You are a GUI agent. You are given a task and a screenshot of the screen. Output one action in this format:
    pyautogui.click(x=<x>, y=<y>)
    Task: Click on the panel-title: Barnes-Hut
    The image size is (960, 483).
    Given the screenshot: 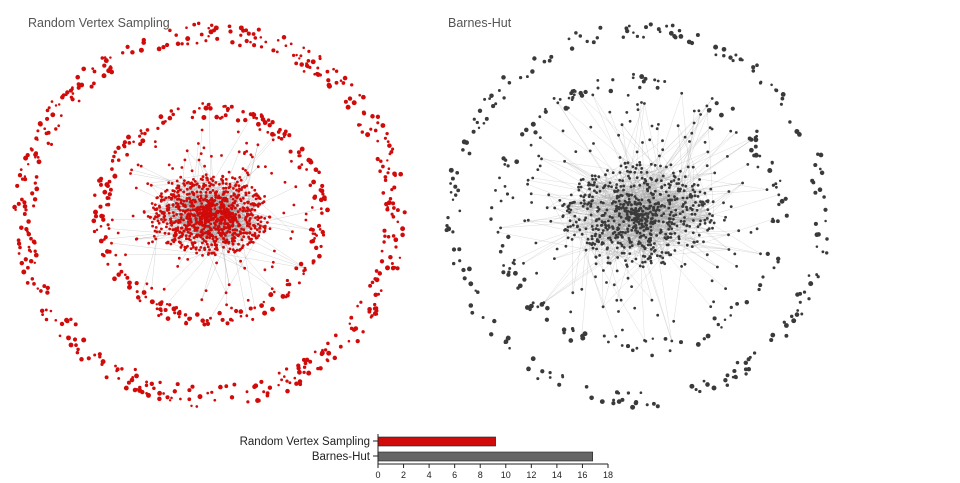 What is the action you would take?
    pyautogui.click(x=479, y=23)
    